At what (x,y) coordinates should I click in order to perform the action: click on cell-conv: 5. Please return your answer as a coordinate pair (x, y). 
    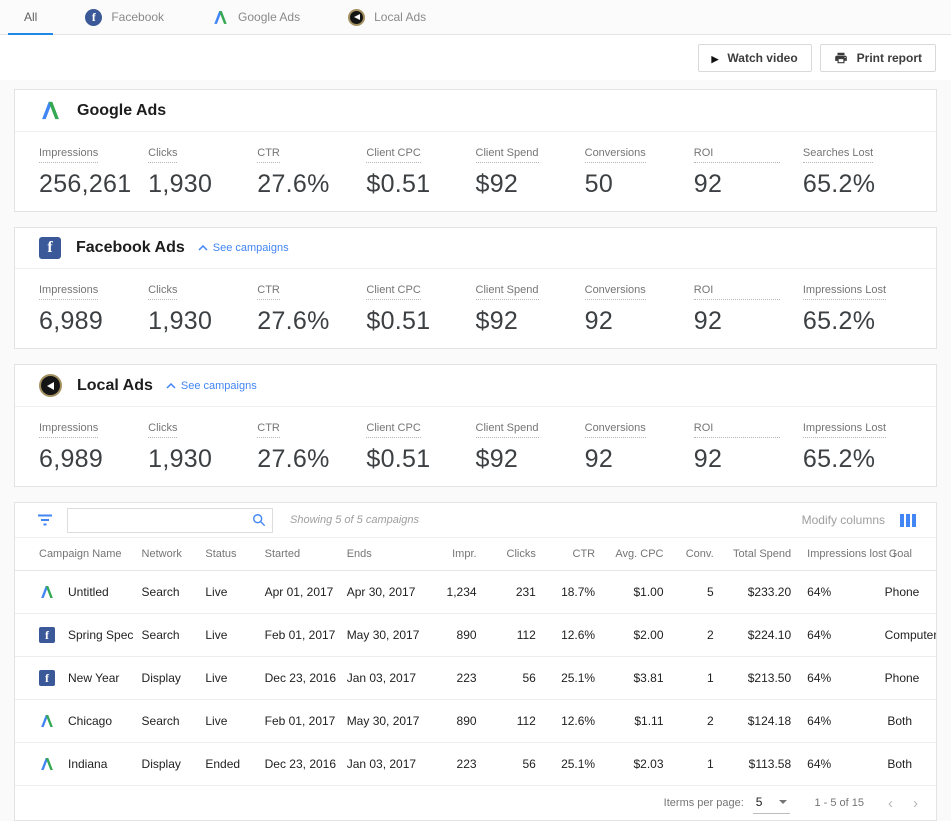
    Looking at the image, I should click on (696, 592).